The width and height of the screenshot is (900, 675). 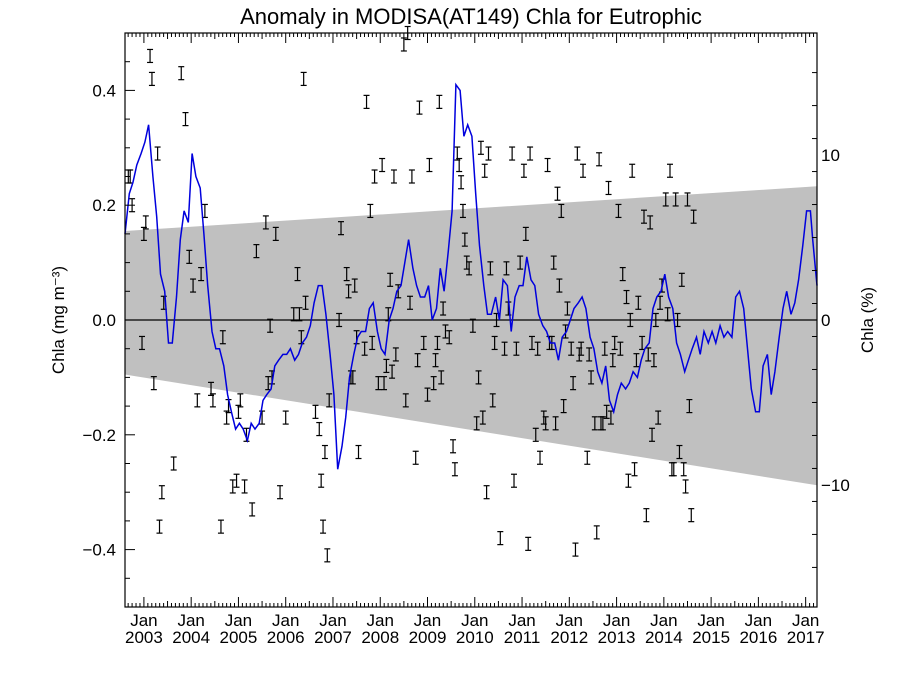 What do you see at coordinates (522, 637) in the screenshot?
I see `x-tick-label-year: 2011` at bounding box center [522, 637].